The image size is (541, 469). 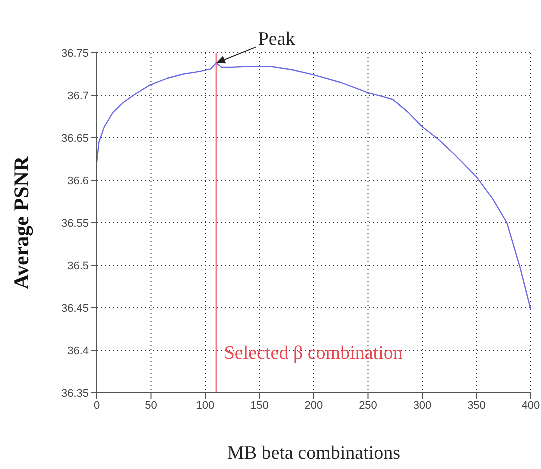 I want to click on x-tick-label: 0, so click(x=97, y=406).